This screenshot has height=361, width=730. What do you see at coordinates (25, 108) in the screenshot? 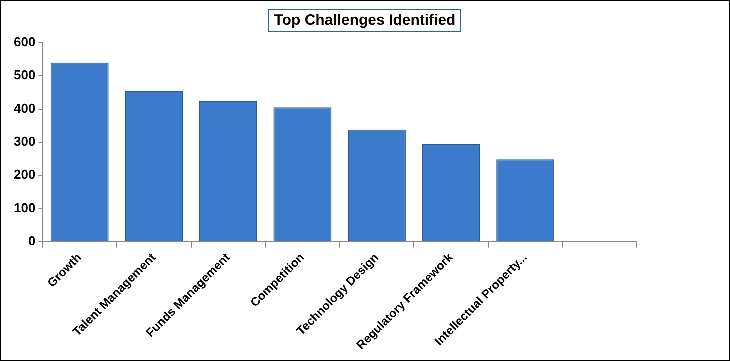
I see `y-tick-label: 400` at bounding box center [25, 108].